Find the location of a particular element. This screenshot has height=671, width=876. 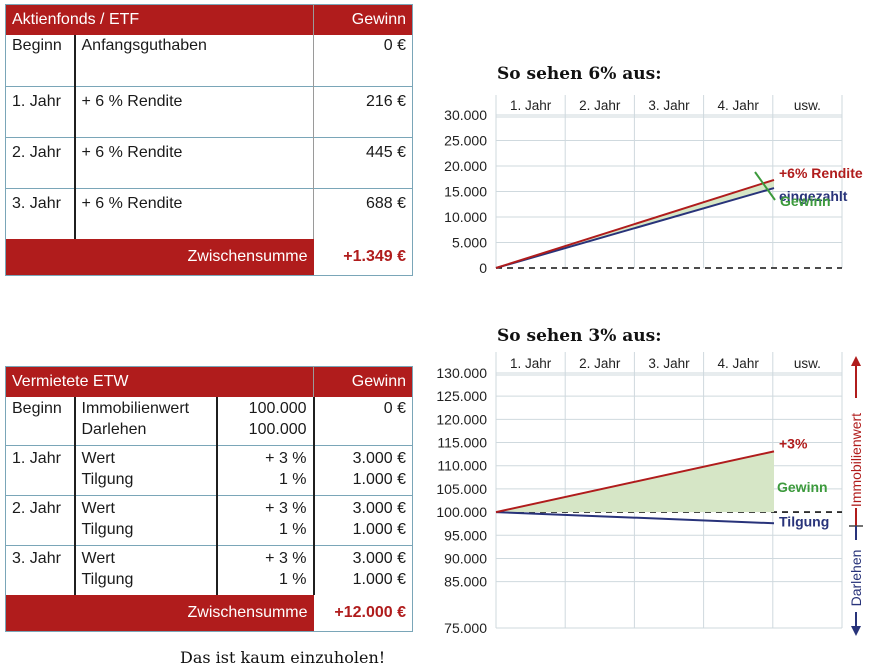

etw-sum-value: +12.000 € is located at coordinates (363, 613).